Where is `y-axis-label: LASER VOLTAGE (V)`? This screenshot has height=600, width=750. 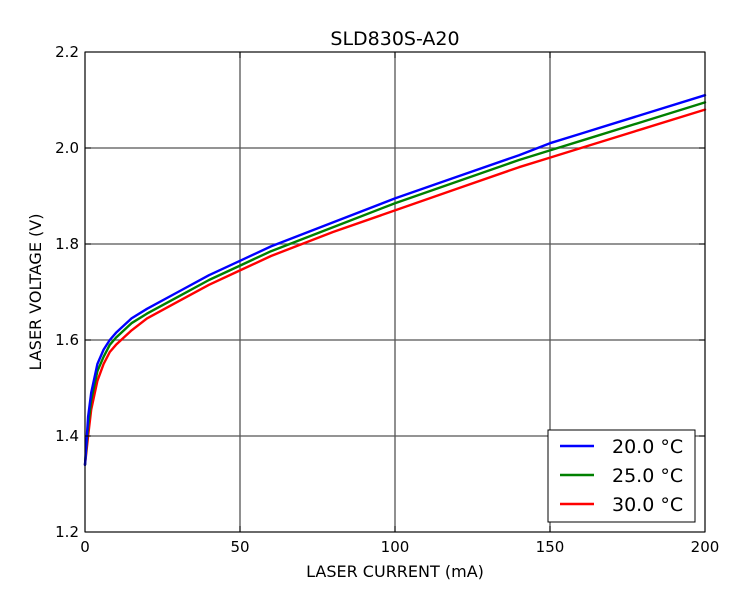
y-axis-label: LASER VOLTAGE (V) is located at coordinates (35, 292).